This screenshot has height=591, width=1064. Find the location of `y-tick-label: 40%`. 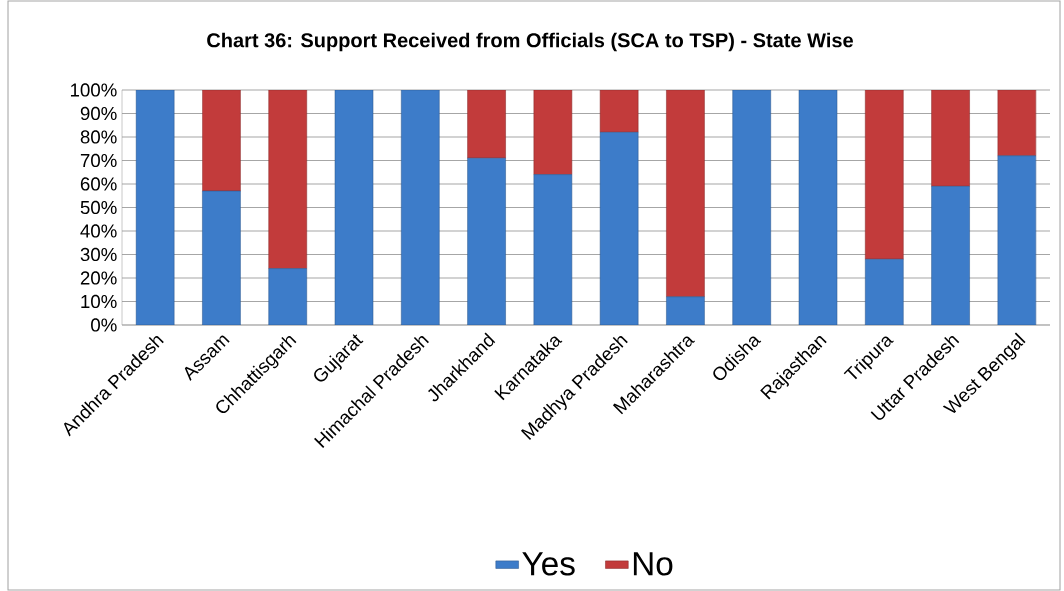

y-tick-label: 40% is located at coordinates (98, 231).